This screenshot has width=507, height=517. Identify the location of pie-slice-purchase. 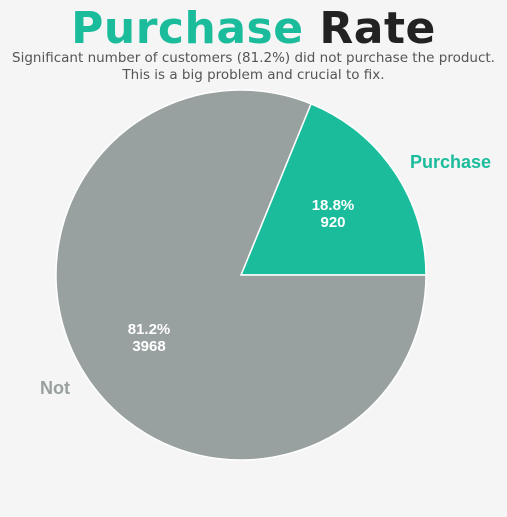
(333, 189).